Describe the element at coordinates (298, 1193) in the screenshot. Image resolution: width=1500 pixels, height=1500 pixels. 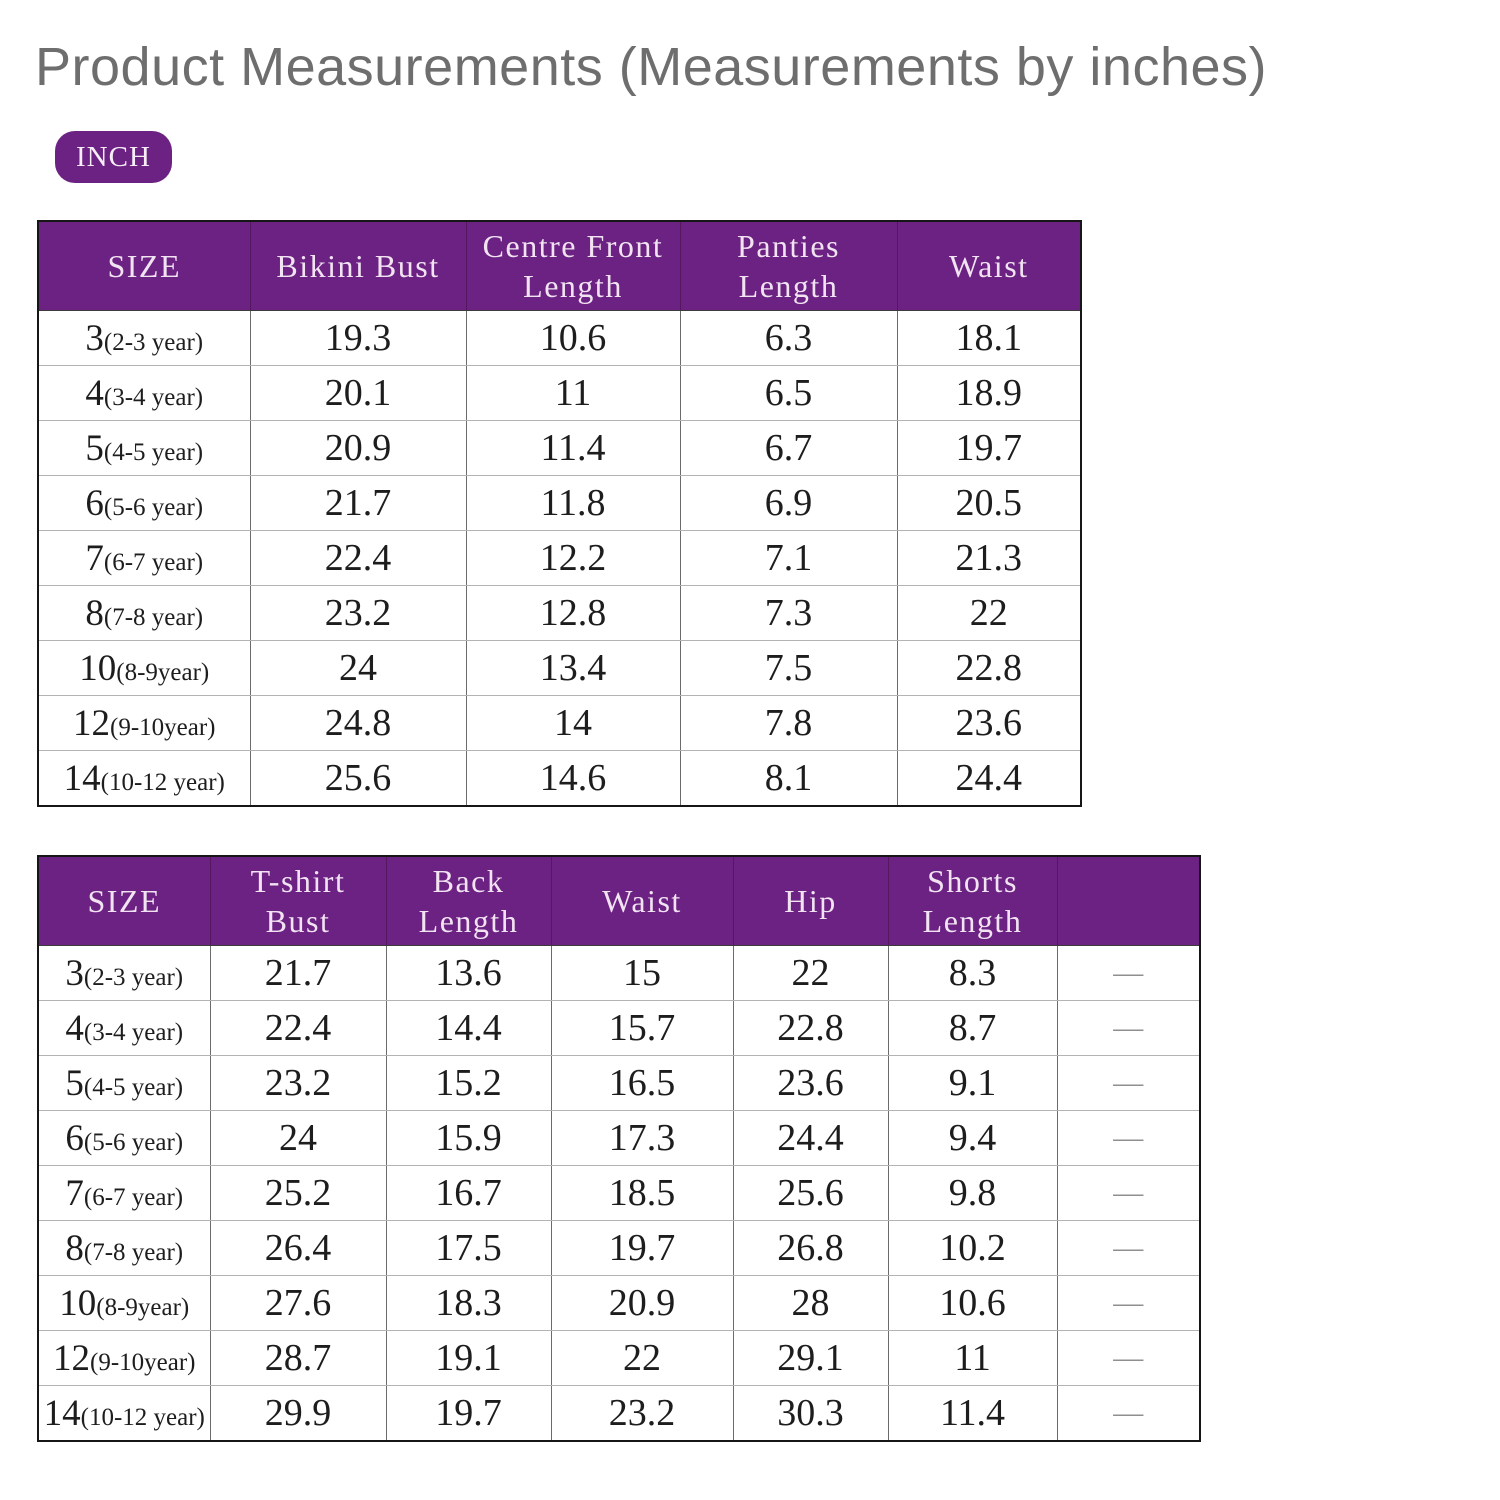
I see `measurement-cell: 25.2` at that location.